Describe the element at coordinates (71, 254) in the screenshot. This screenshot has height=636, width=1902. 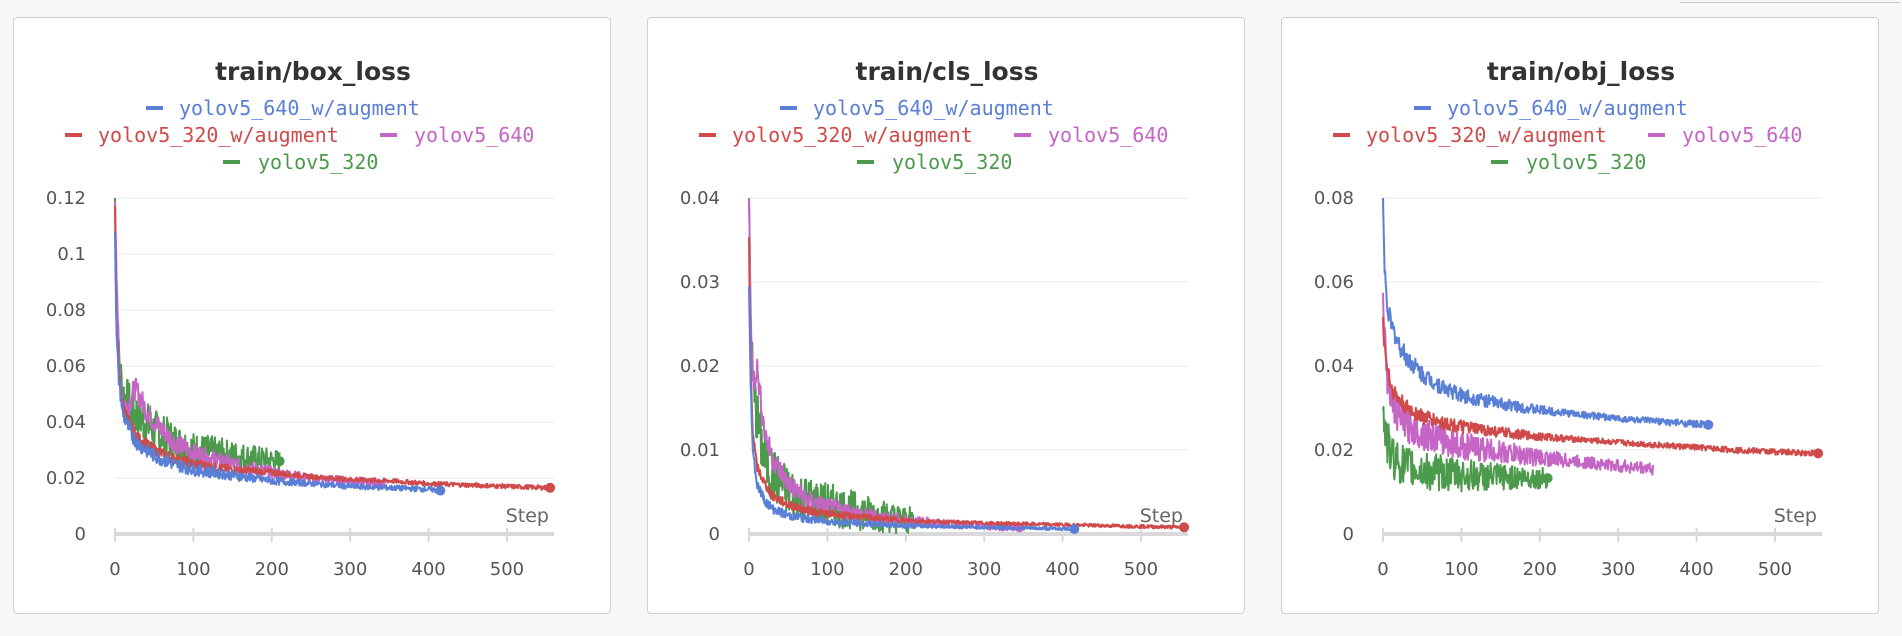
I see `y-tick-label: 0.1` at that location.